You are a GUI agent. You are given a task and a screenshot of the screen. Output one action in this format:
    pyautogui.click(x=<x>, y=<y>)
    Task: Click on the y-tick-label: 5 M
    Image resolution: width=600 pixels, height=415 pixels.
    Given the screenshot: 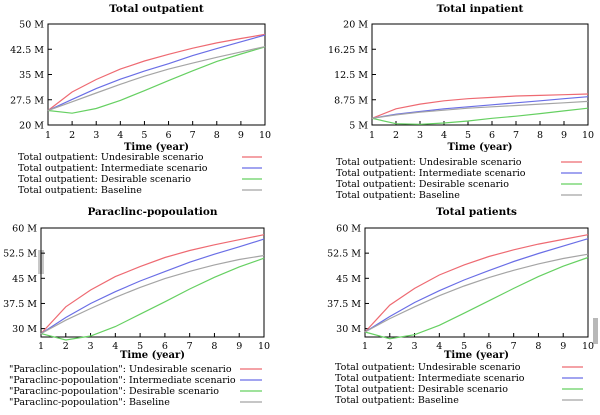 What is the action you would take?
    pyautogui.click(x=358, y=126)
    